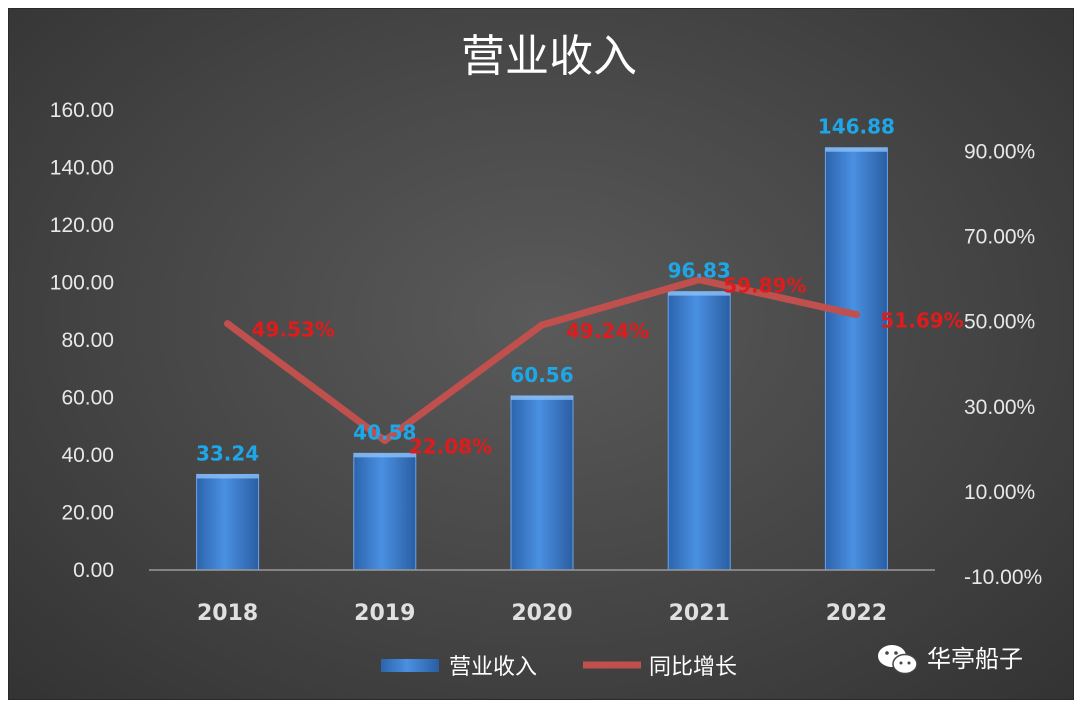  Describe the element at coordinates (999, 237) in the screenshot. I see `right-tick-label: 70.00%` at that location.